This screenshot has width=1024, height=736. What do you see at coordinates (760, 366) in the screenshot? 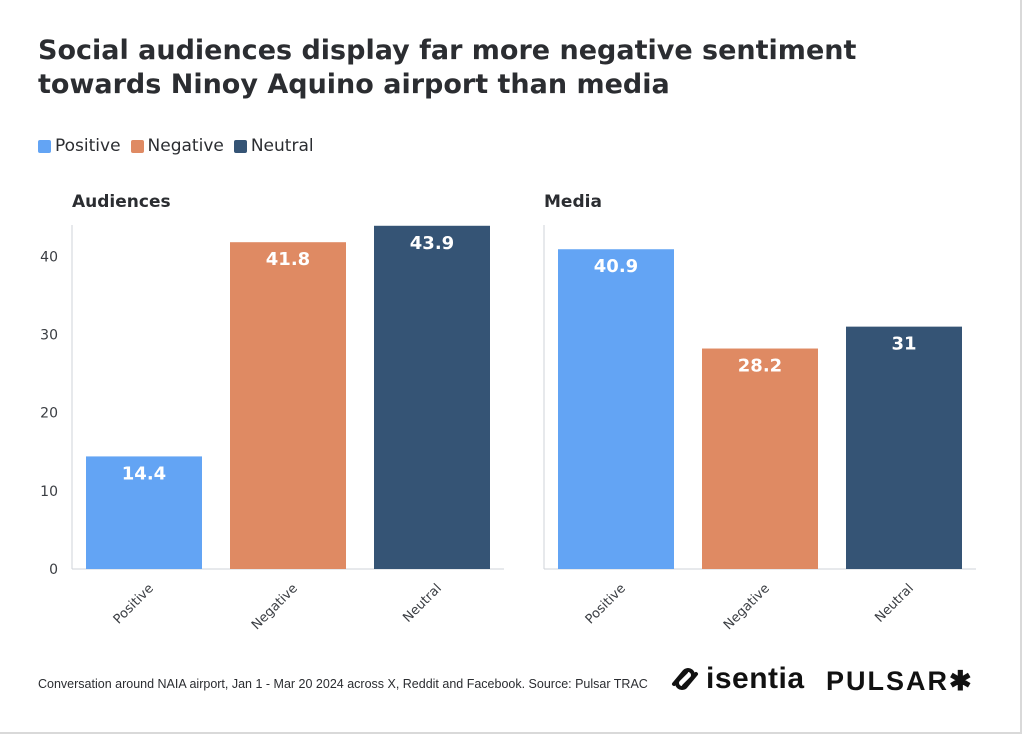
I see `data-label: 28.2` at bounding box center [760, 366].